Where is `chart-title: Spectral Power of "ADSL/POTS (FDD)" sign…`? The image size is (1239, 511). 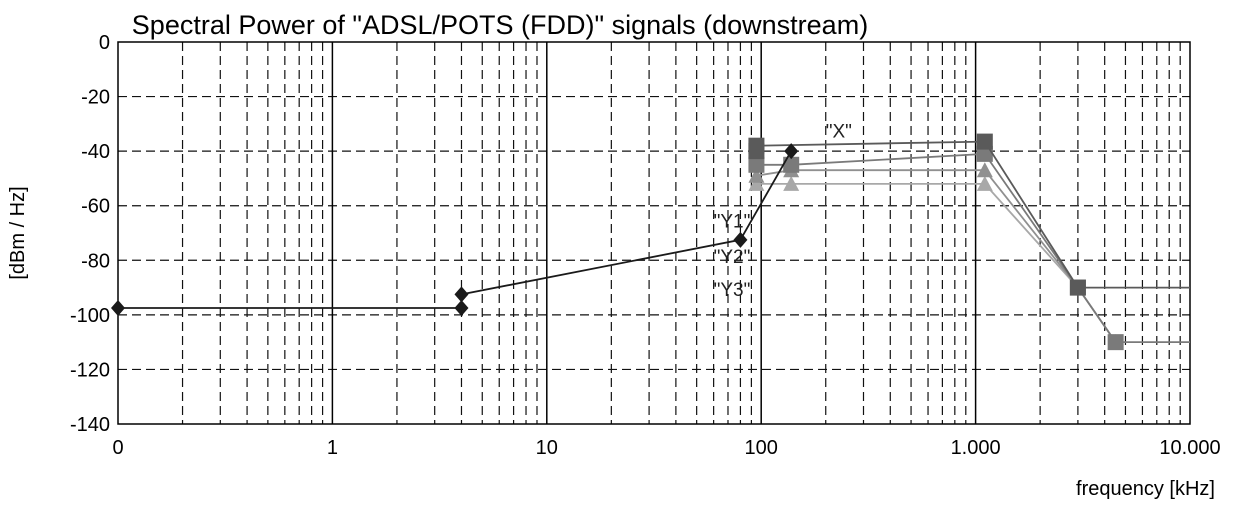
chart-title: Spectral Power of "ADSL/POTS (FDD)" sign… is located at coordinates (500, 25).